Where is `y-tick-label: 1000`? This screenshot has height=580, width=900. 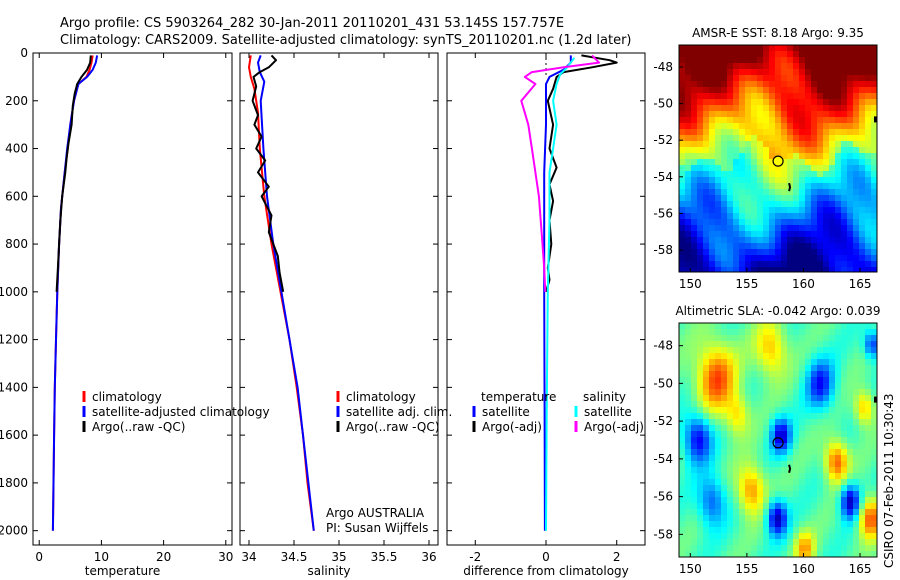 y-tick-label: 1000 is located at coordinates (14, 292).